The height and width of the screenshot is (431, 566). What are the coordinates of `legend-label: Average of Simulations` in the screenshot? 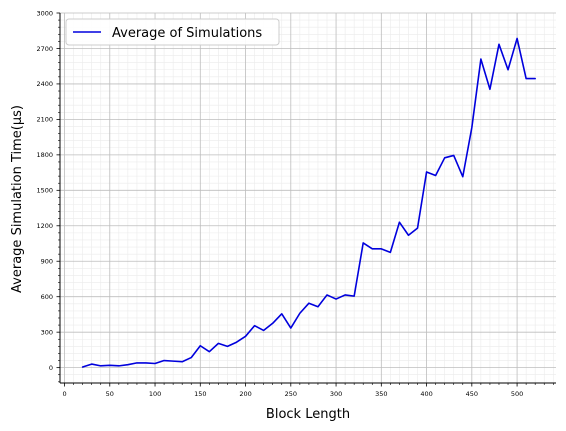 It's located at (187, 33).